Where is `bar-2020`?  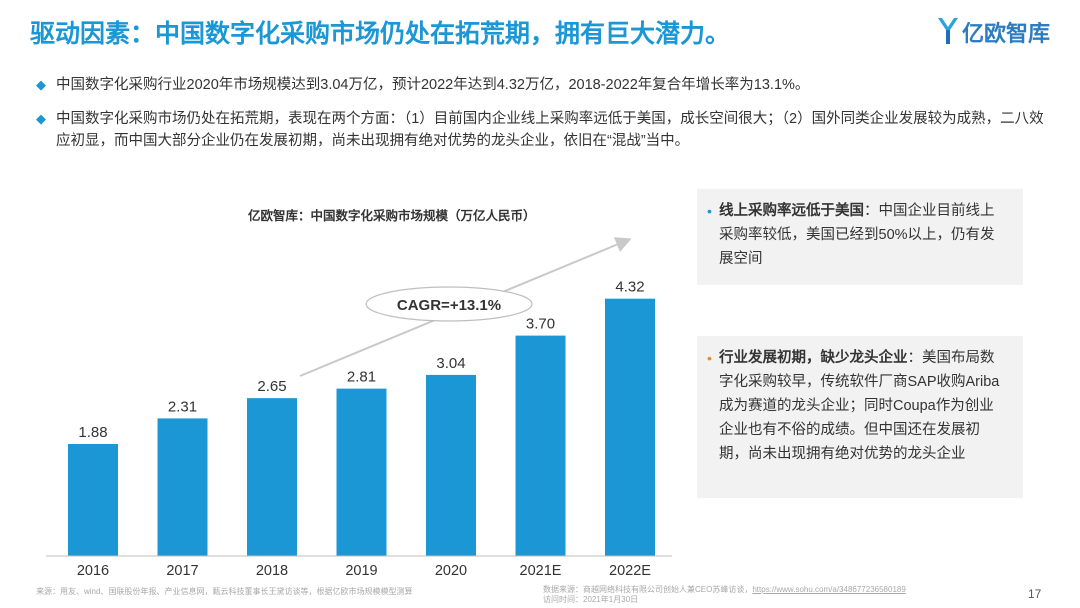
bar-2020 is located at coordinates (451, 465).